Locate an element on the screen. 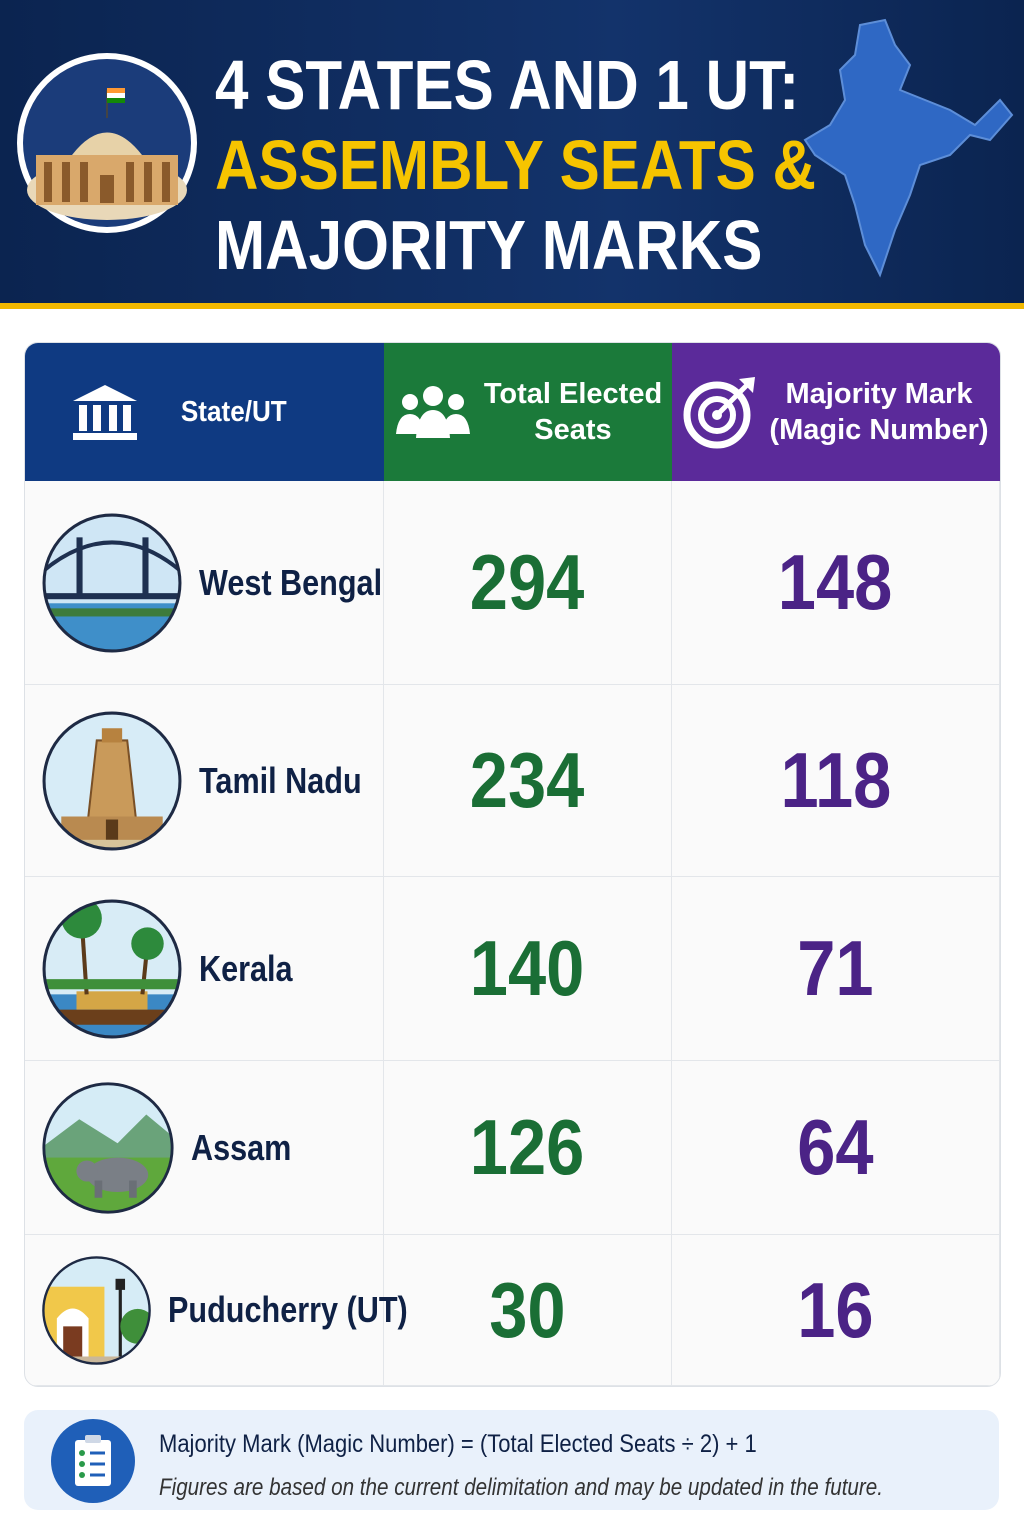 This screenshot has height=1536, width=1024. majority-value: 71 is located at coordinates (835, 968).